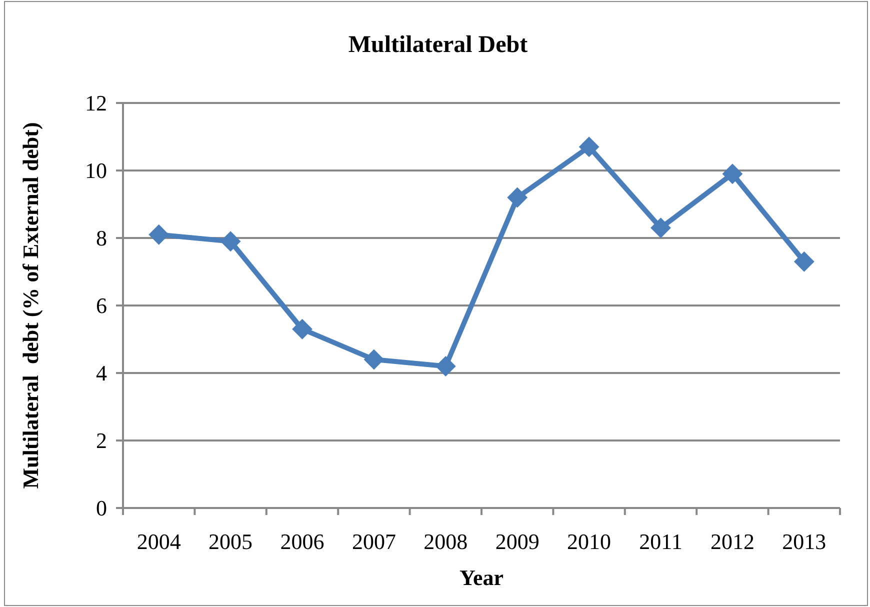 This screenshot has height=607, width=870. I want to click on x-tick-label: 2010, so click(589, 541).